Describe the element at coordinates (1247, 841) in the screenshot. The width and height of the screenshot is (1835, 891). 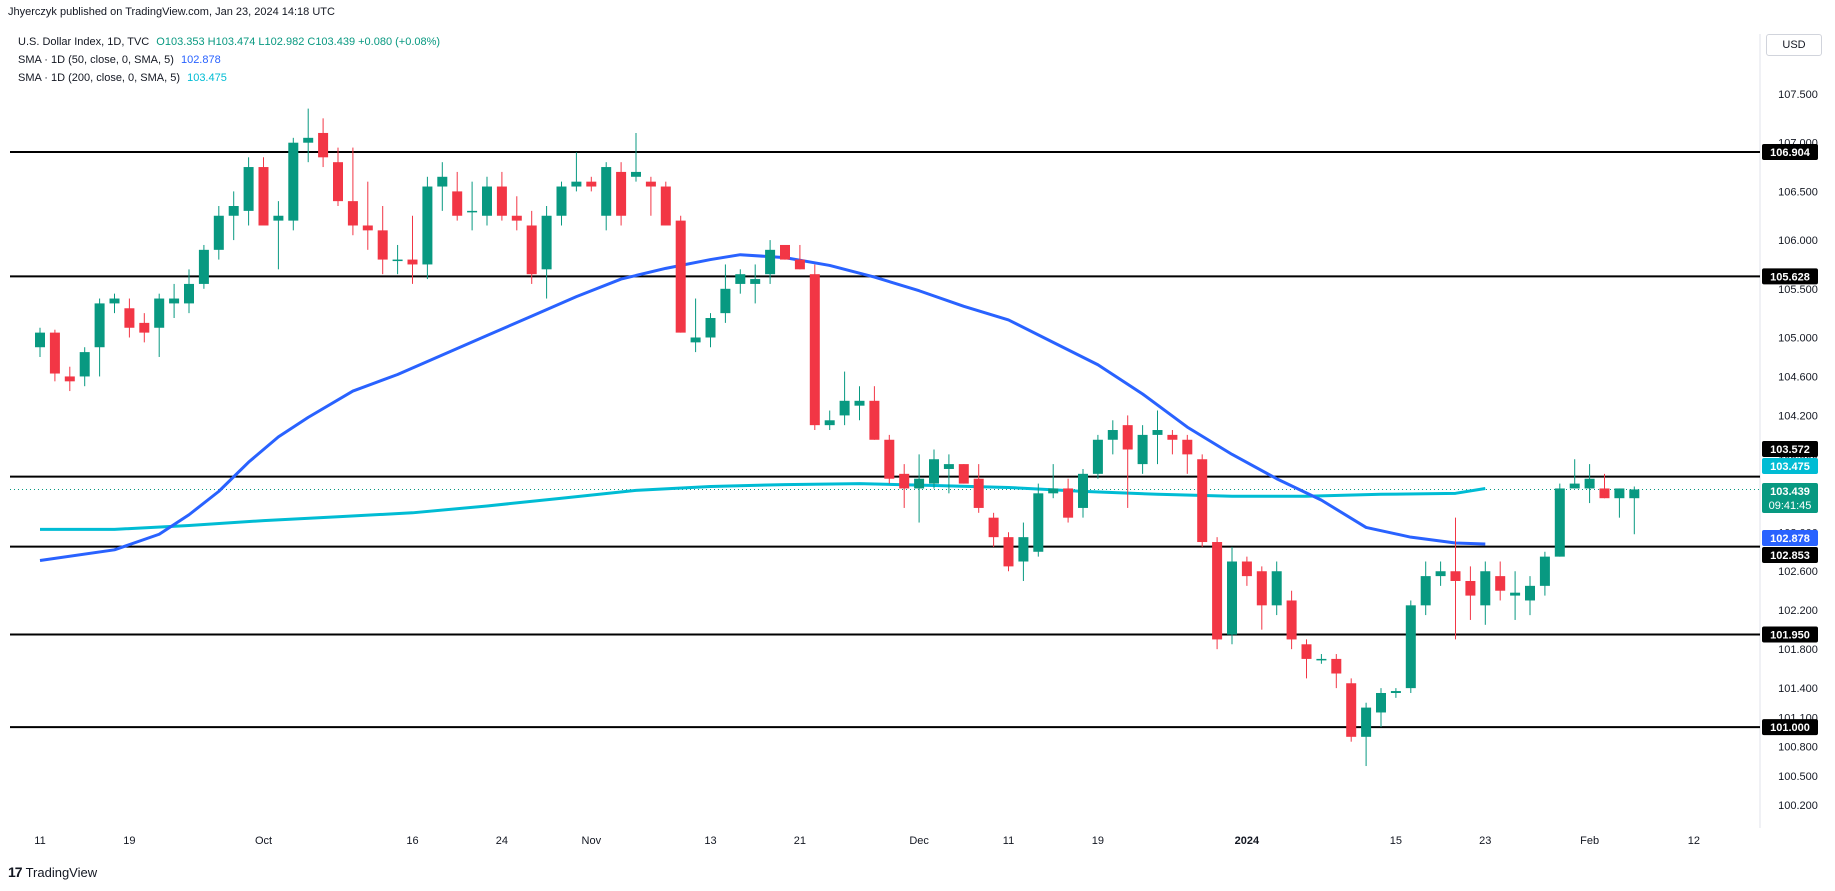
I see `x-tick-11: 2024` at that location.